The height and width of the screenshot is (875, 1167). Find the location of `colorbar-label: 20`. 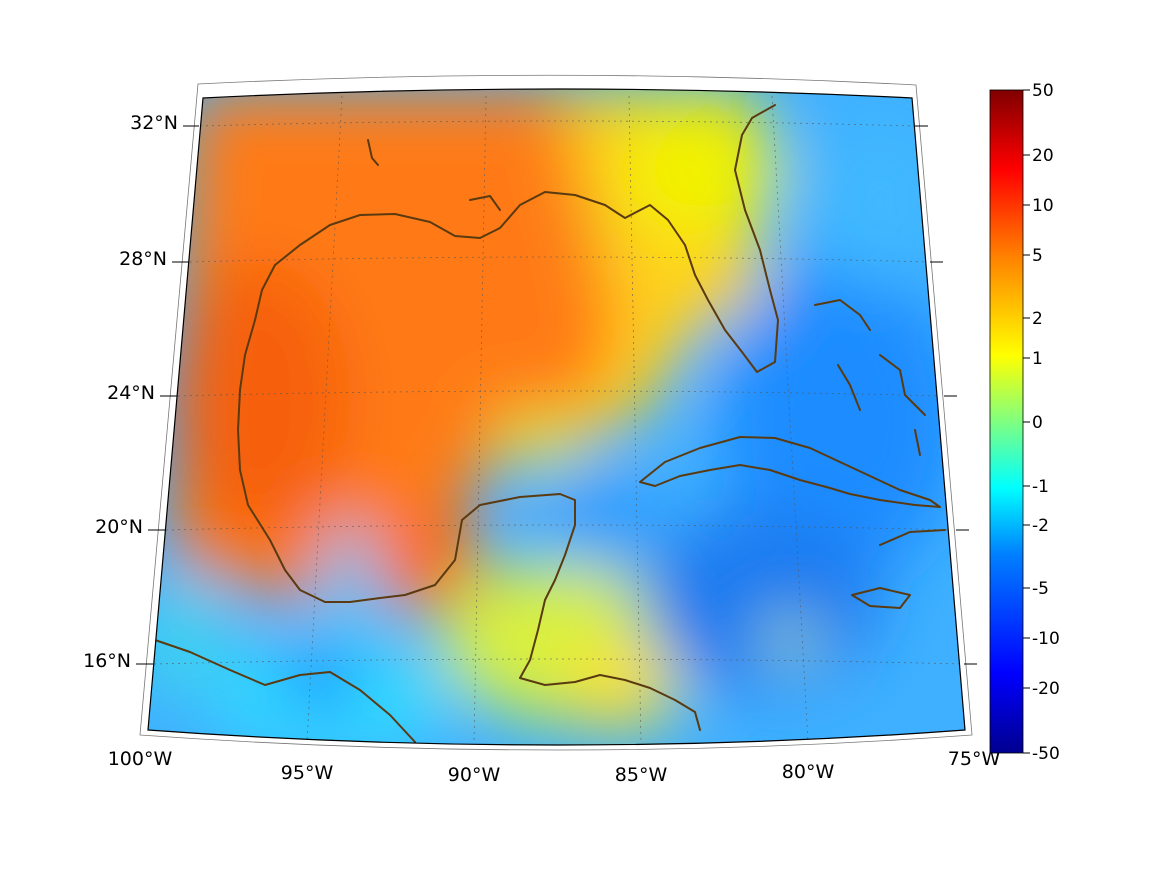

colorbar-label: 20 is located at coordinates (1043, 156).